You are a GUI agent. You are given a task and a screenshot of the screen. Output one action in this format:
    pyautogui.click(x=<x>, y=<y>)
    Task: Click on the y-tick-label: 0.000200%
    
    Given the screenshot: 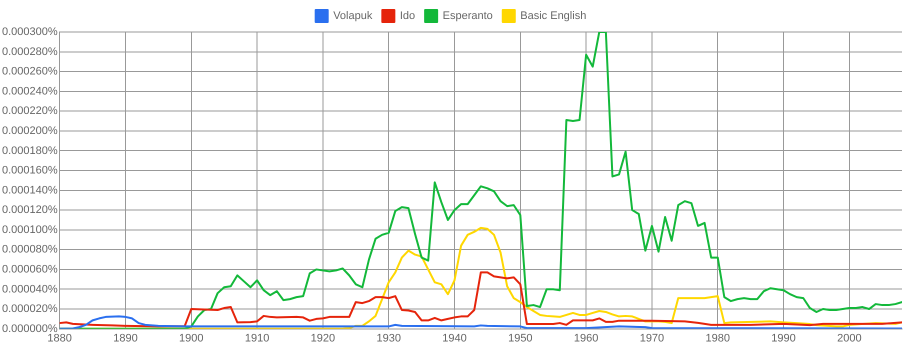 What is the action you would take?
    pyautogui.click(x=30, y=130)
    